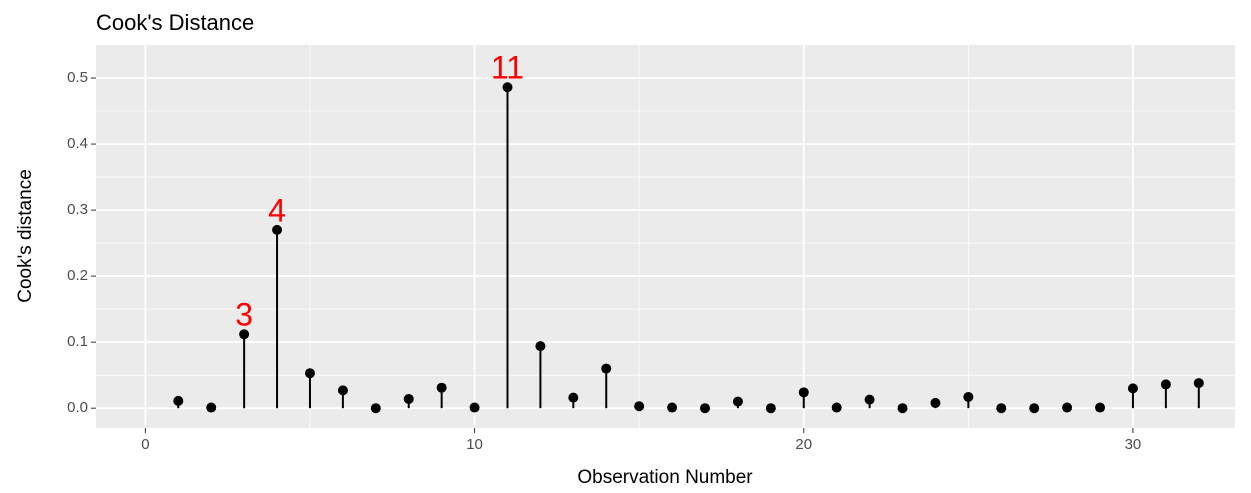 This screenshot has width=1251, height=493. Describe the element at coordinates (175, 22) in the screenshot. I see `chart-title: Cook's Distance` at that location.